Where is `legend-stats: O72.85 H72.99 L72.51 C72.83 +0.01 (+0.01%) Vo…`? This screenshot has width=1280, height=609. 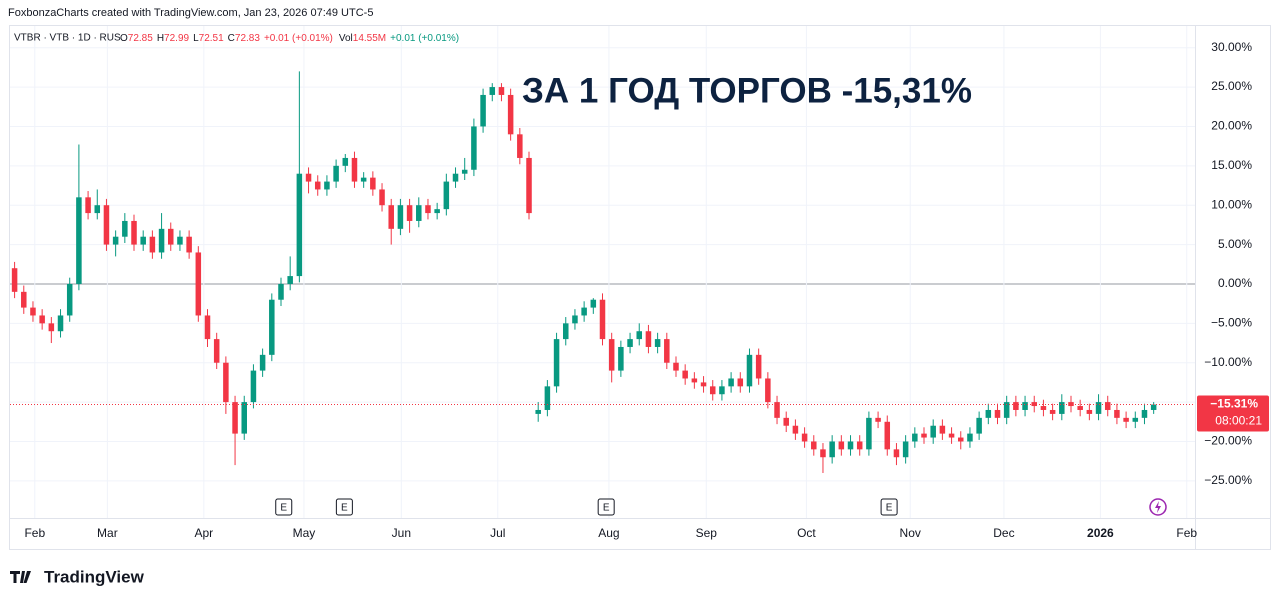 legend-stats: O72.85 H72.99 L72.51 C72.83 +0.01 (+0.01%) Vo… is located at coordinates (289, 38).